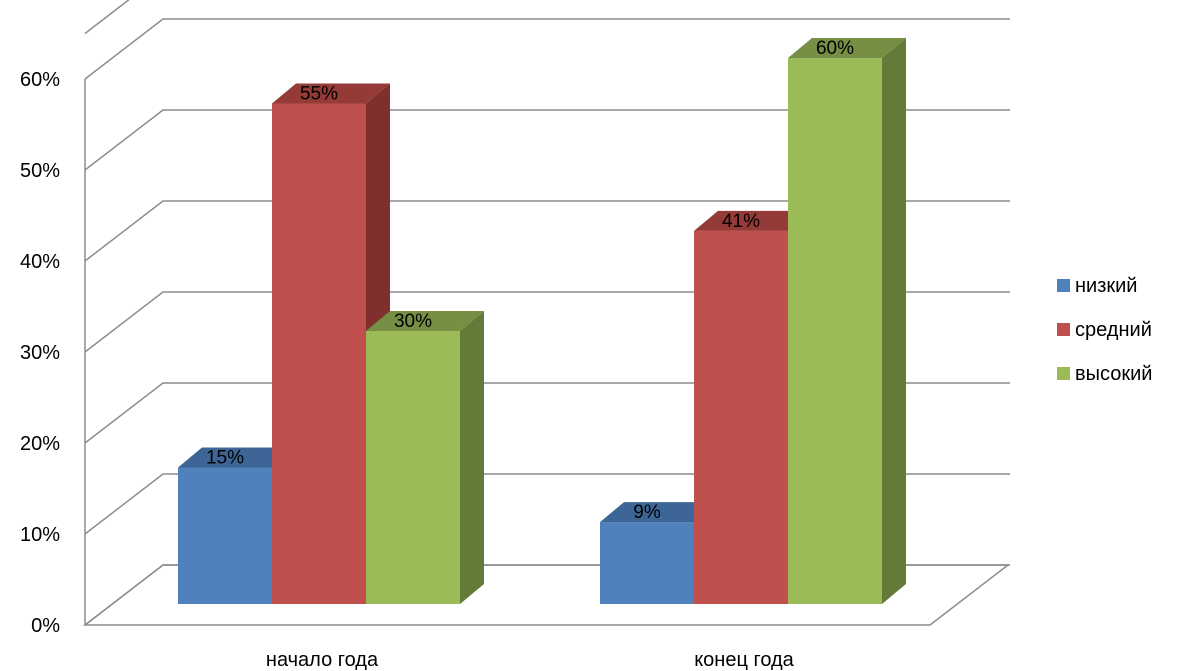 Image resolution: width=1200 pixels, height=671 pixels. What do you see at coordinates (40, 444) in the screenshot?
I see `y-tick-label: 20%` at bounding box center [40, 444].